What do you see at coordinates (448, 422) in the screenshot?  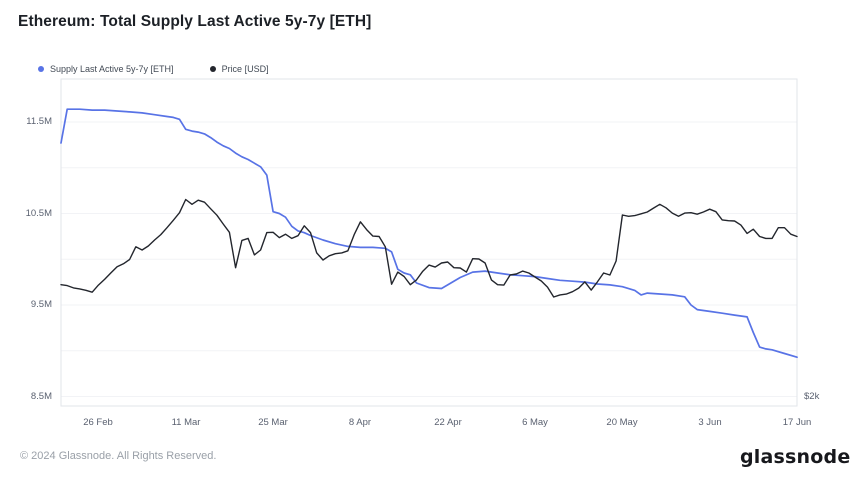 I see `x-axis-label: 22 Apr` at bounding box center [448, 422].